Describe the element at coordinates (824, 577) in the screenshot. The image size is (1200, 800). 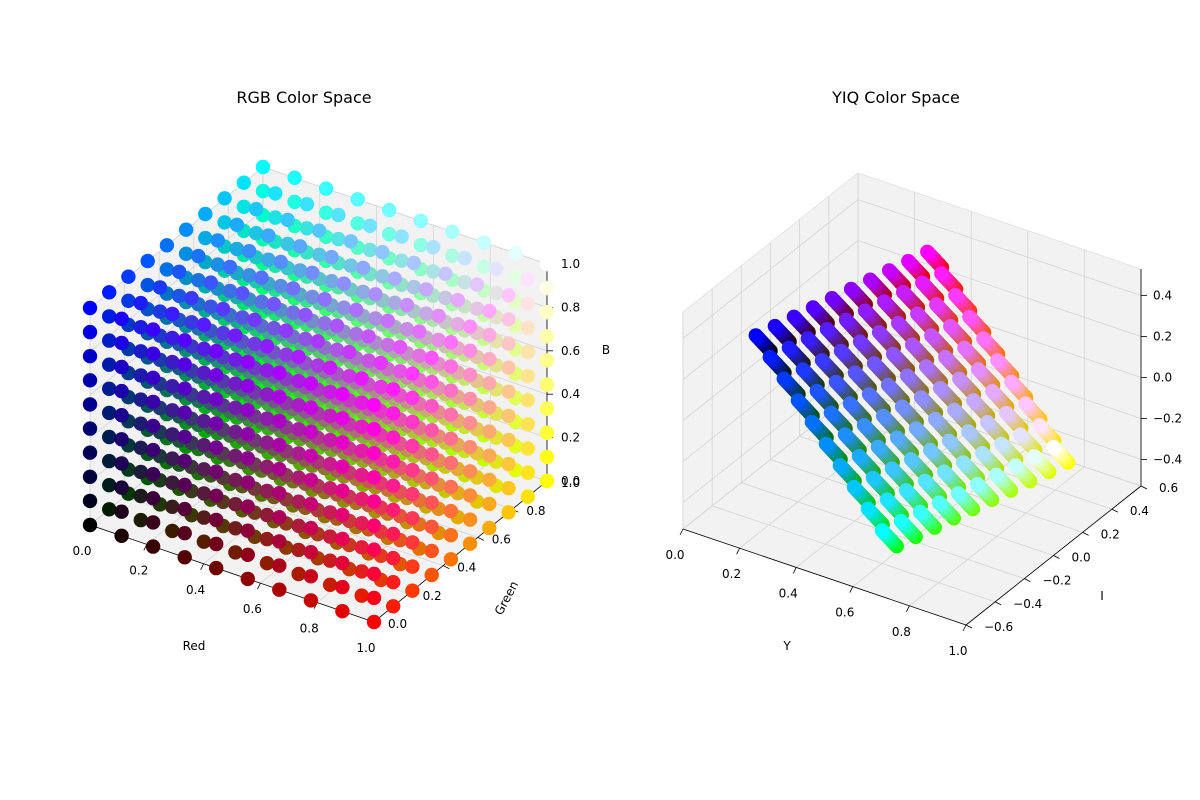
I see `x-axis-line` at that location.